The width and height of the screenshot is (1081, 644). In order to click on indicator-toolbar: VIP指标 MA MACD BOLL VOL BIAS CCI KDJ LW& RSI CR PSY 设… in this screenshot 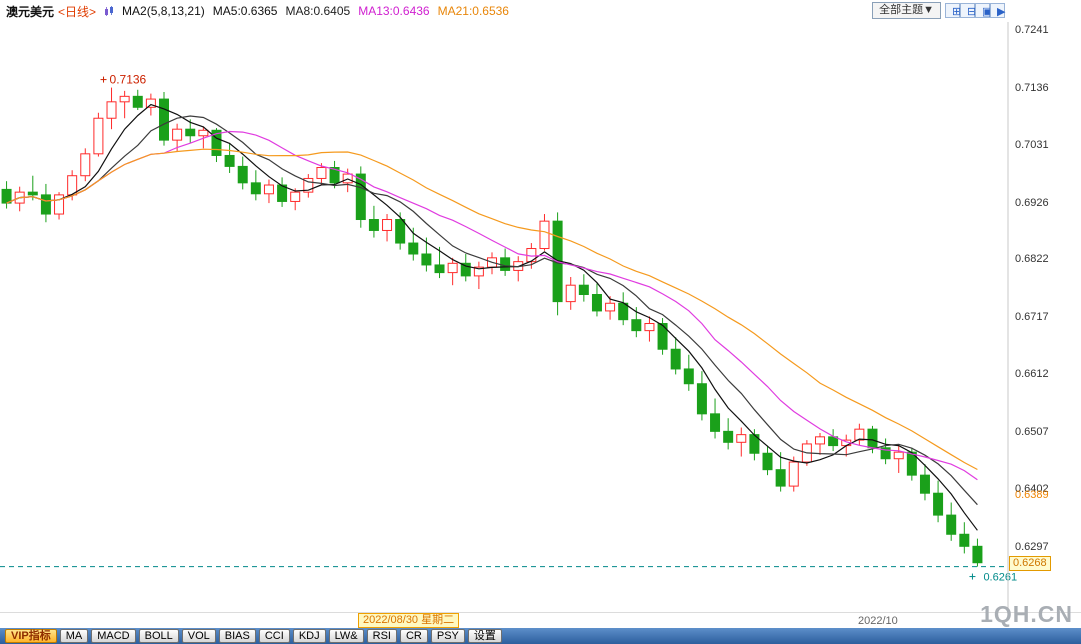, I will do `click(540, 636)`.